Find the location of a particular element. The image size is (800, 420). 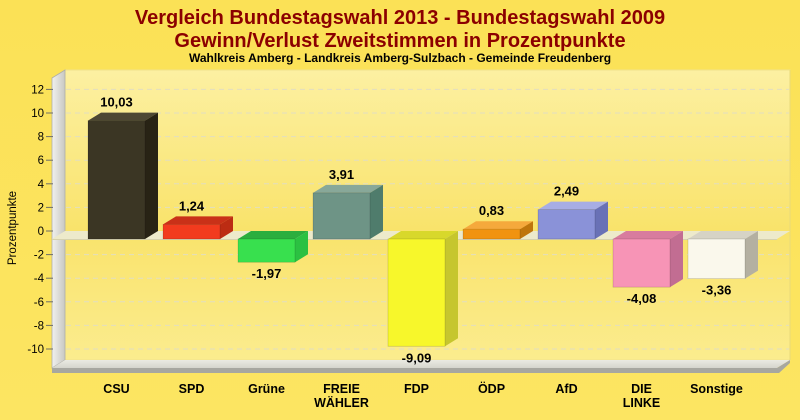

bar-freie-waehler: 3,91 is located at coordinates (347, 203).